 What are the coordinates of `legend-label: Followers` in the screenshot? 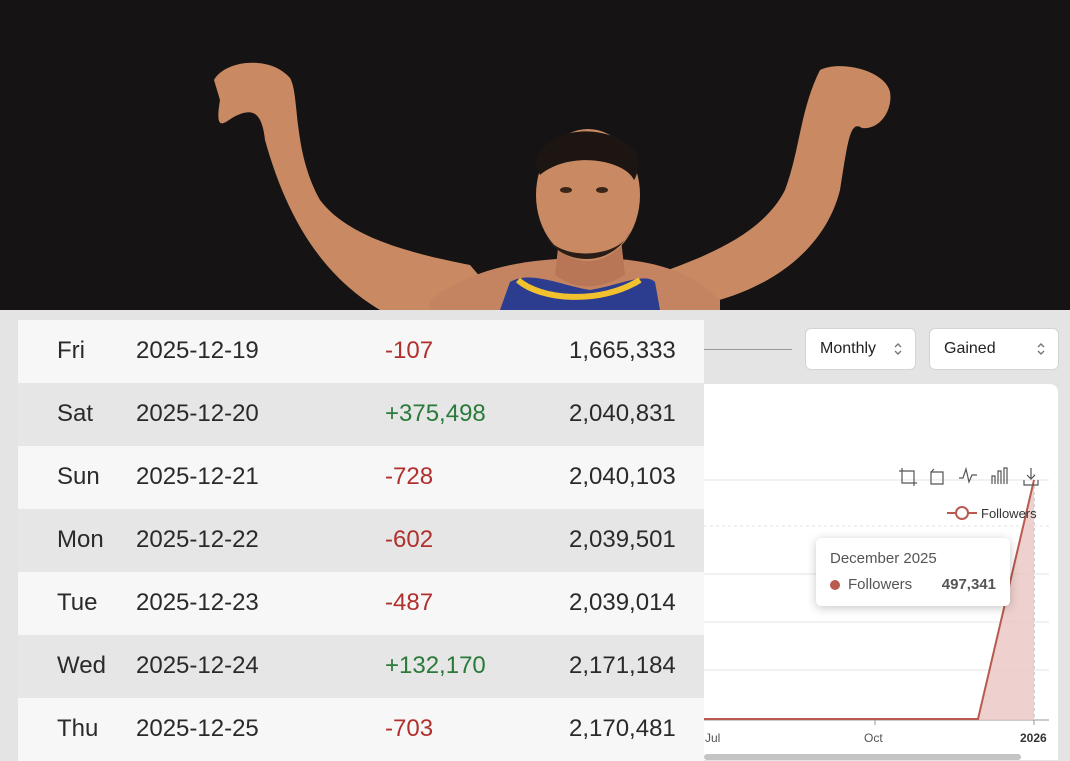 It's located at (1009, 513).